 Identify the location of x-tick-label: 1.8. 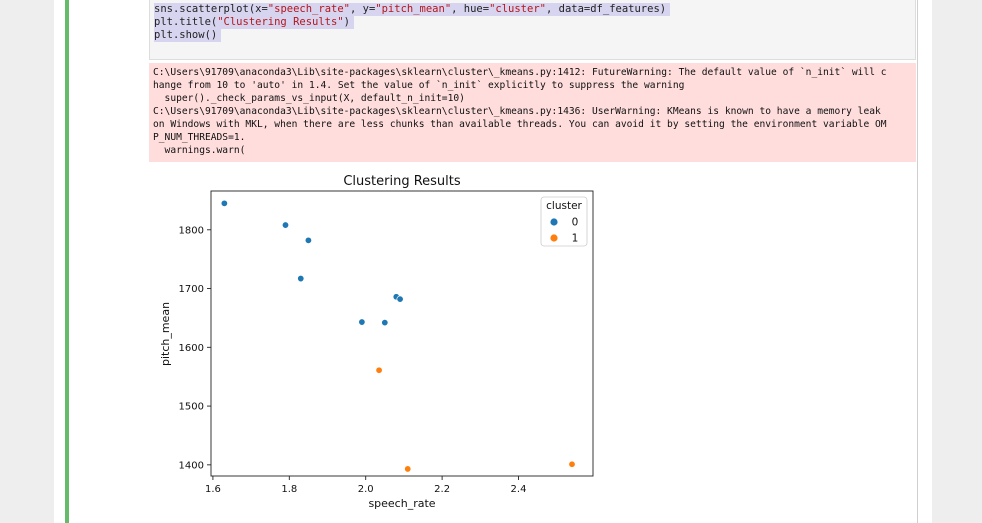
(289, 489).